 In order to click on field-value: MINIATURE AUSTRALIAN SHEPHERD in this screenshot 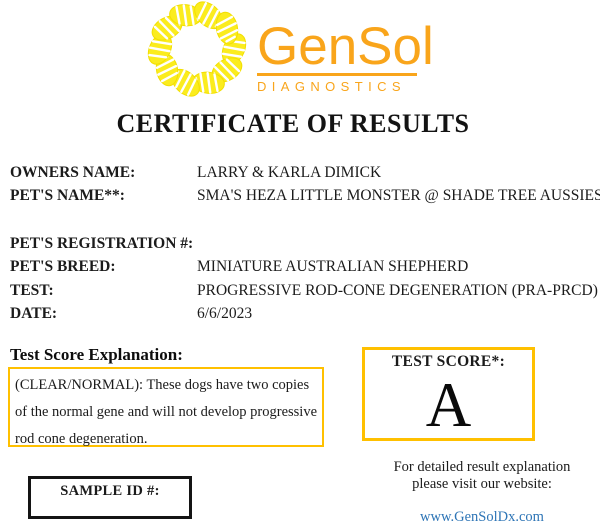, I will do `click(333, 266)`.